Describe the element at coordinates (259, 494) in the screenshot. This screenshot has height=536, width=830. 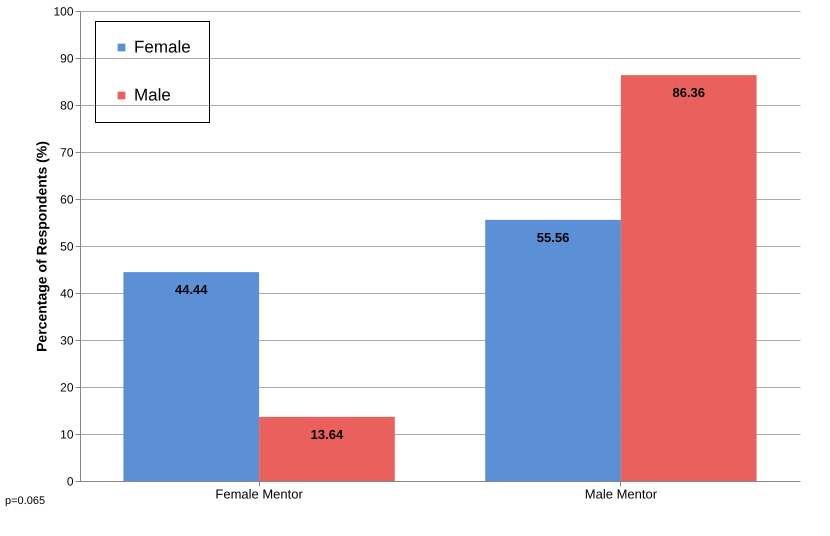
I see `x-tick-label: Female Mentor` at that location.